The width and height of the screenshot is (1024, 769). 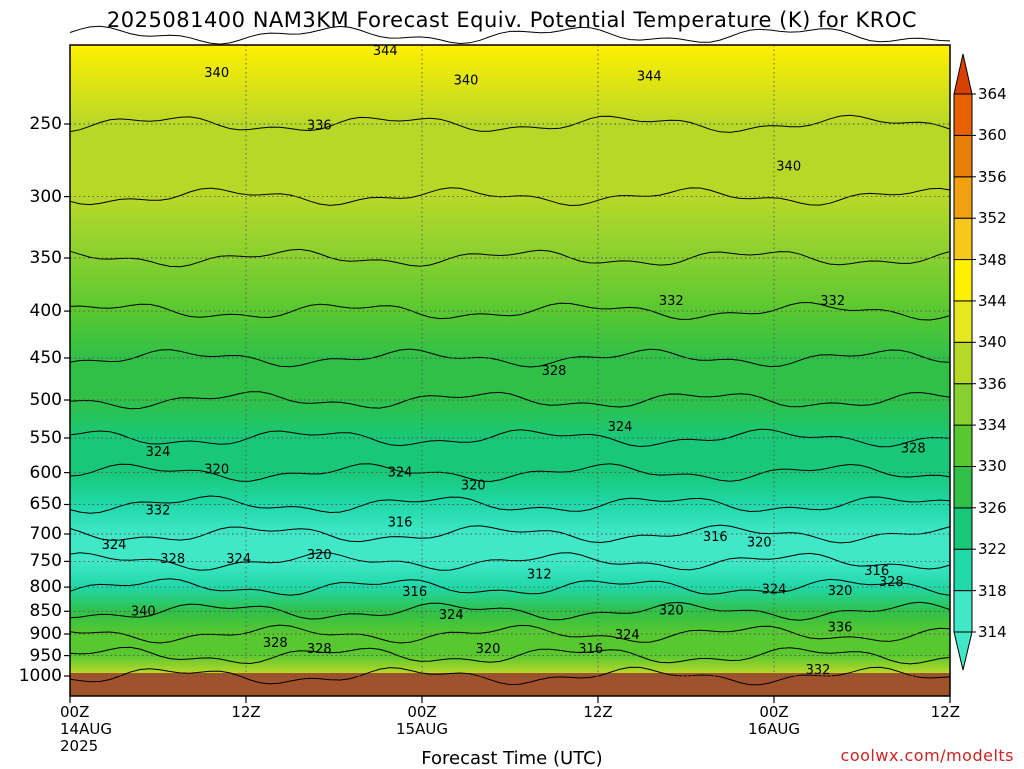 What do you see at coordinates (512, 758) in the screenshot?
I see `x-axis-title: Forecast Time (UTC)` at bounding box center [512, 758].